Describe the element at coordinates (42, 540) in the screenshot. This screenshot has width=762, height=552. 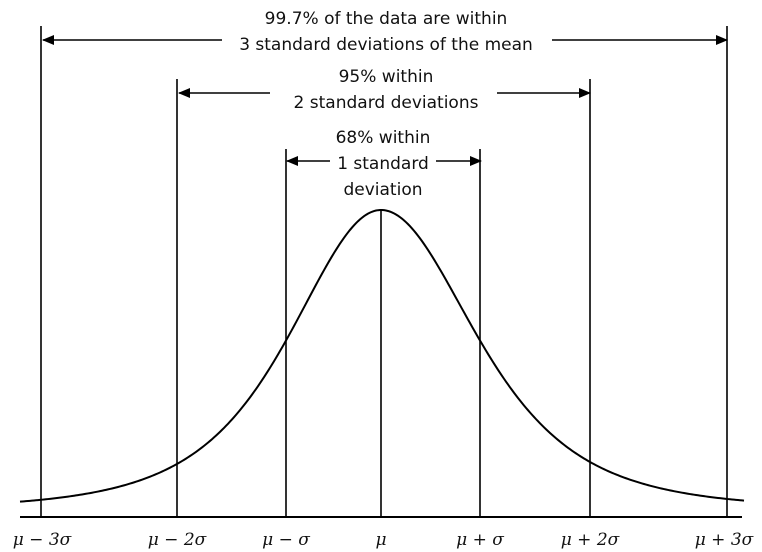
I see `tick-label-minus-3-sigma: μ − 3σ` at that location.